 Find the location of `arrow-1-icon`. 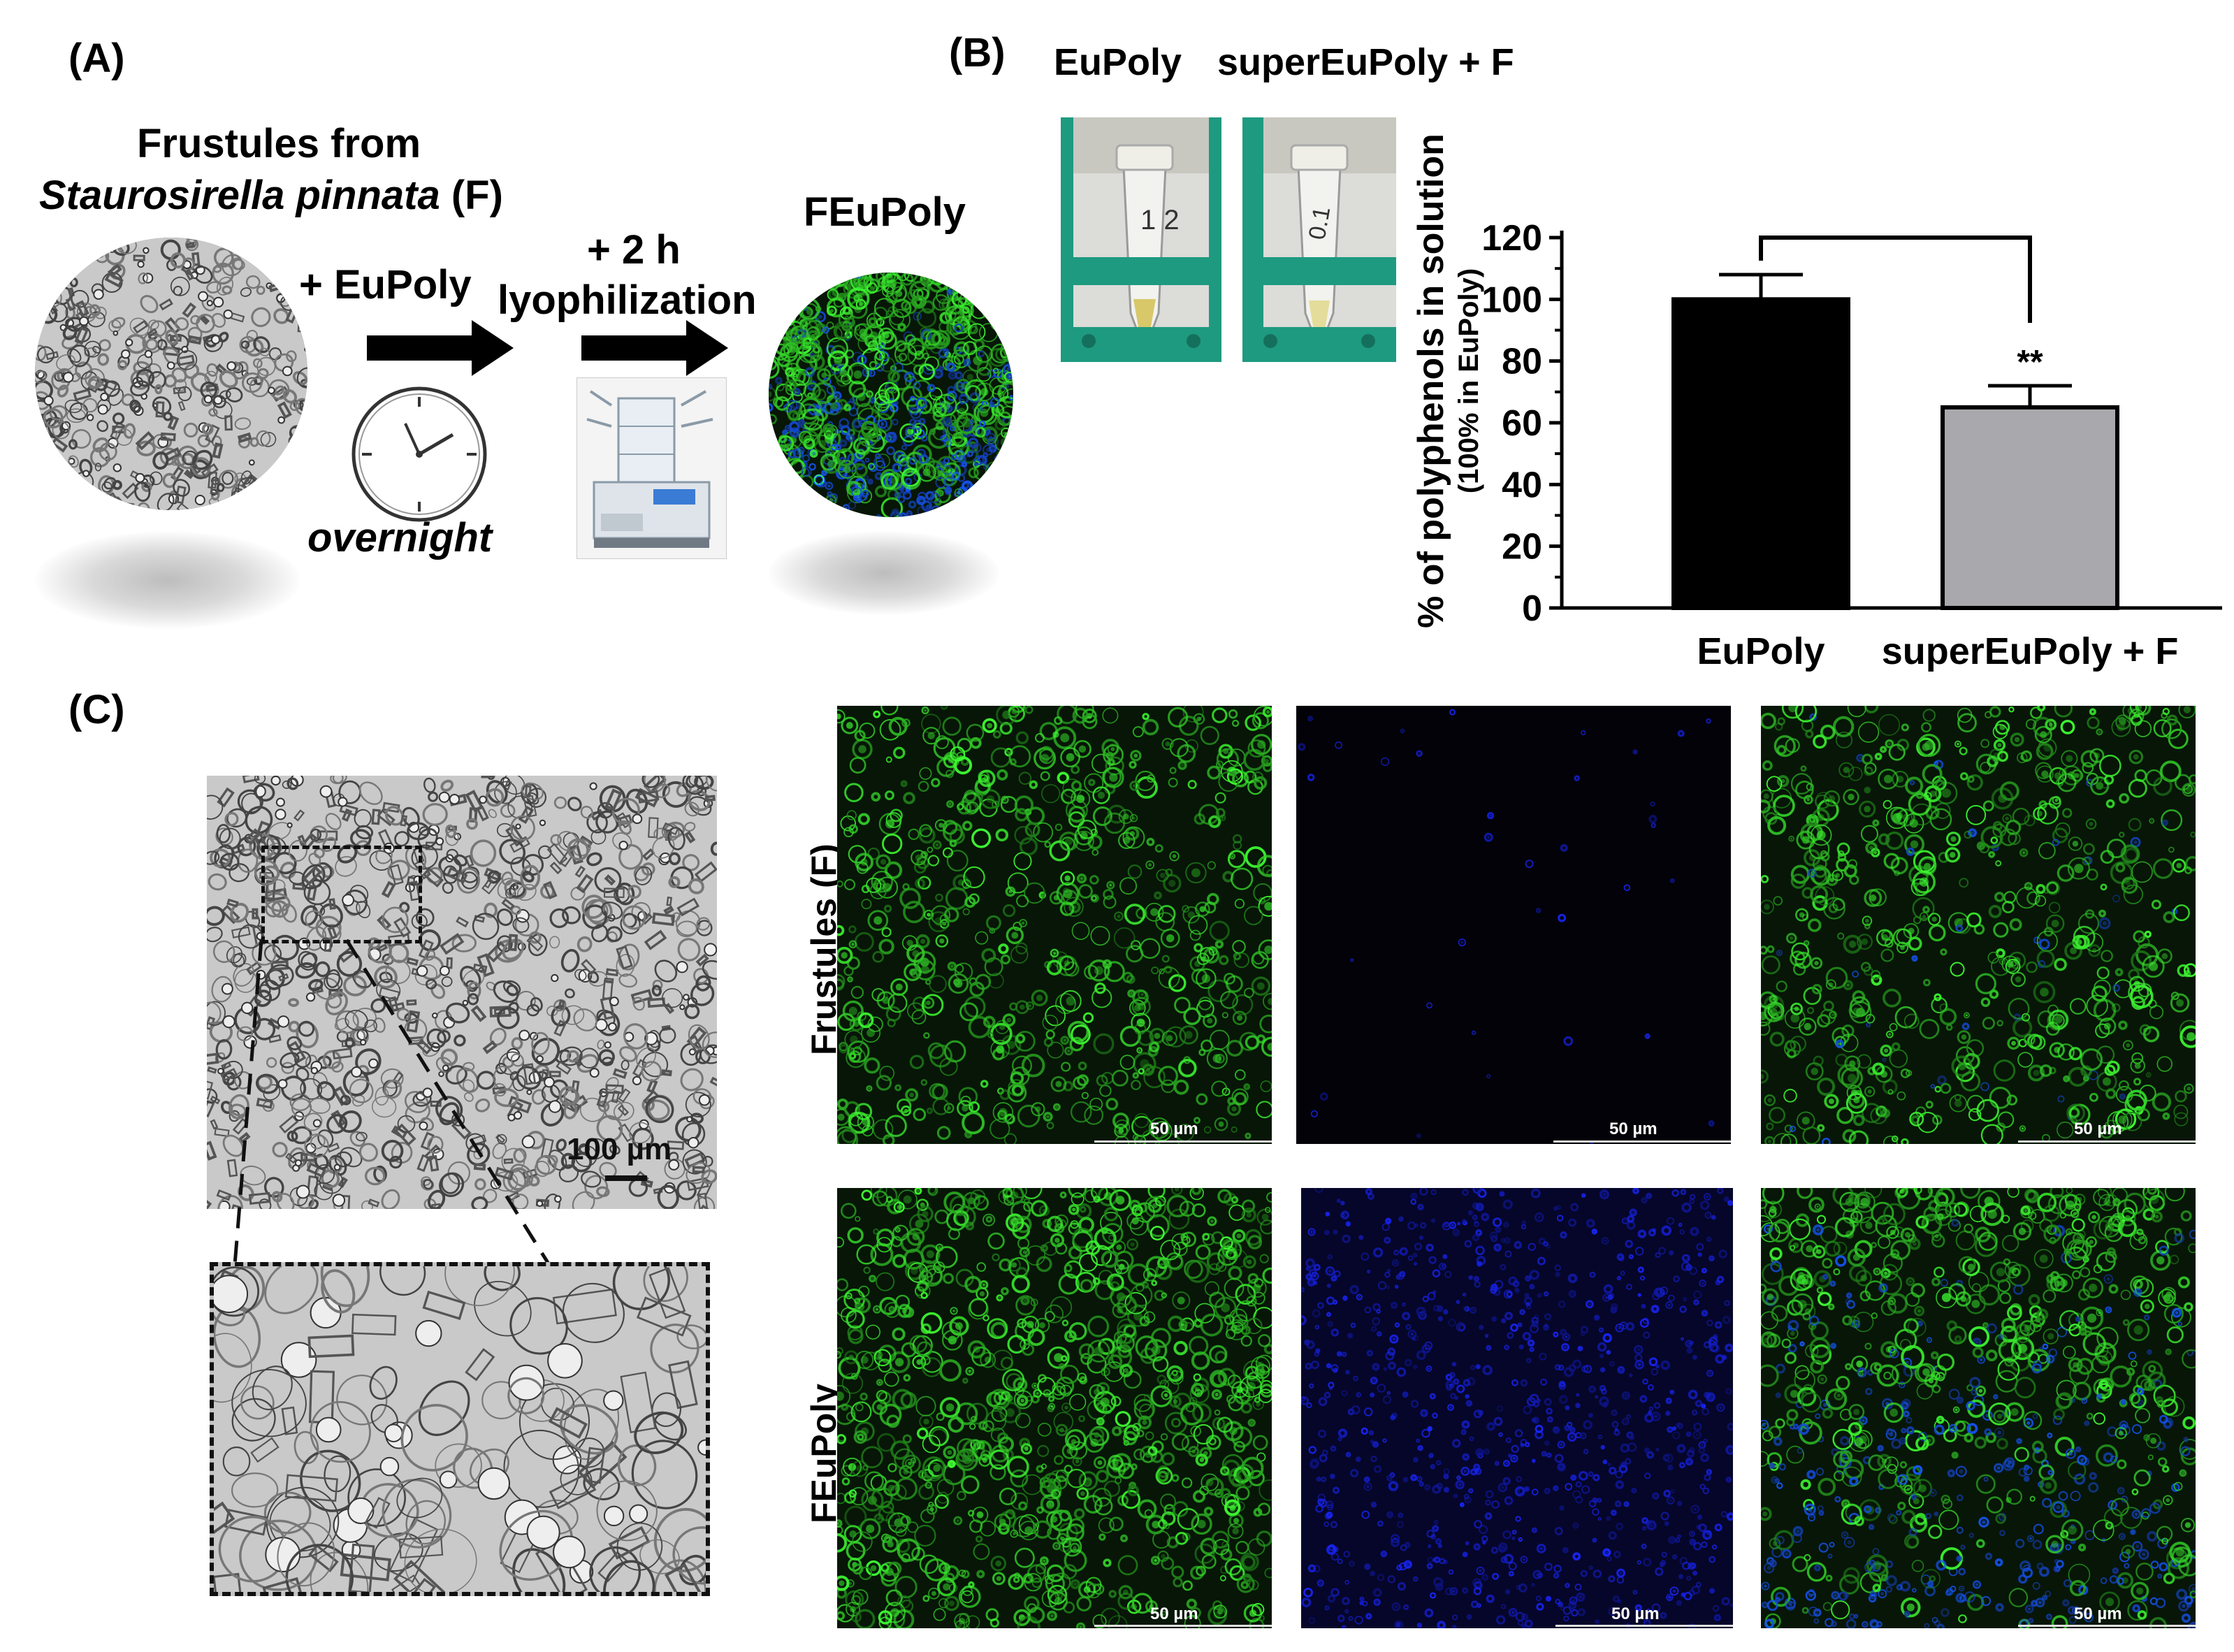

arrow-1-icon is located at coordinates (441, 348).